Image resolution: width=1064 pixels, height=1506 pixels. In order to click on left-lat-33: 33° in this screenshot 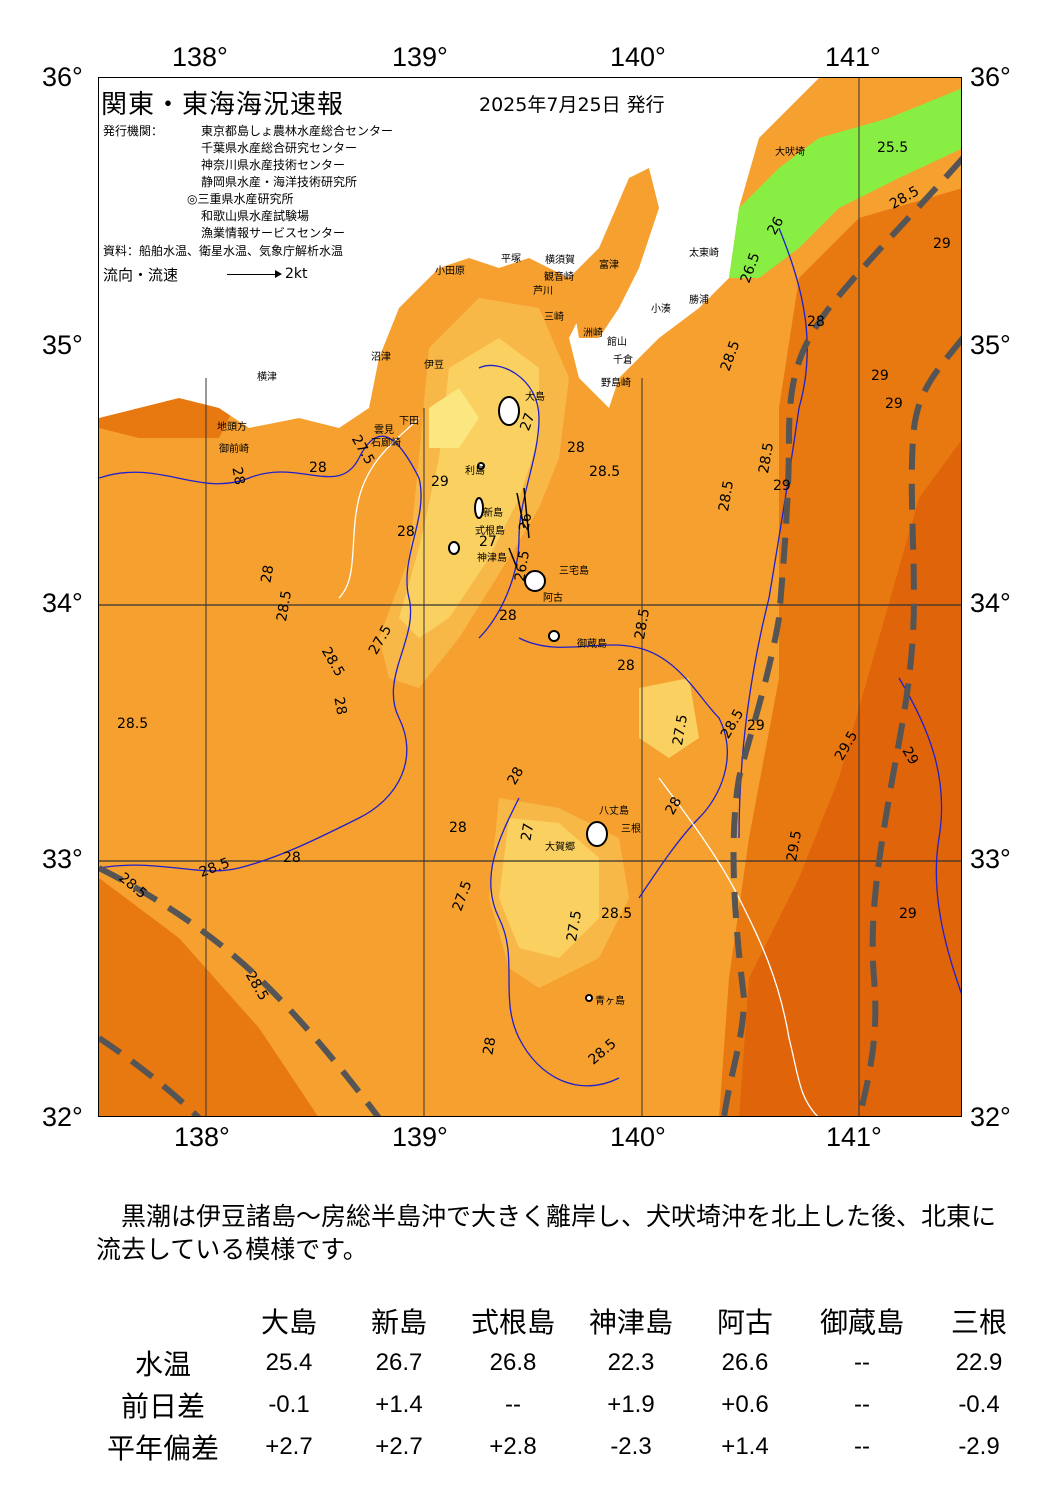, I will do `click(62, 859)`.